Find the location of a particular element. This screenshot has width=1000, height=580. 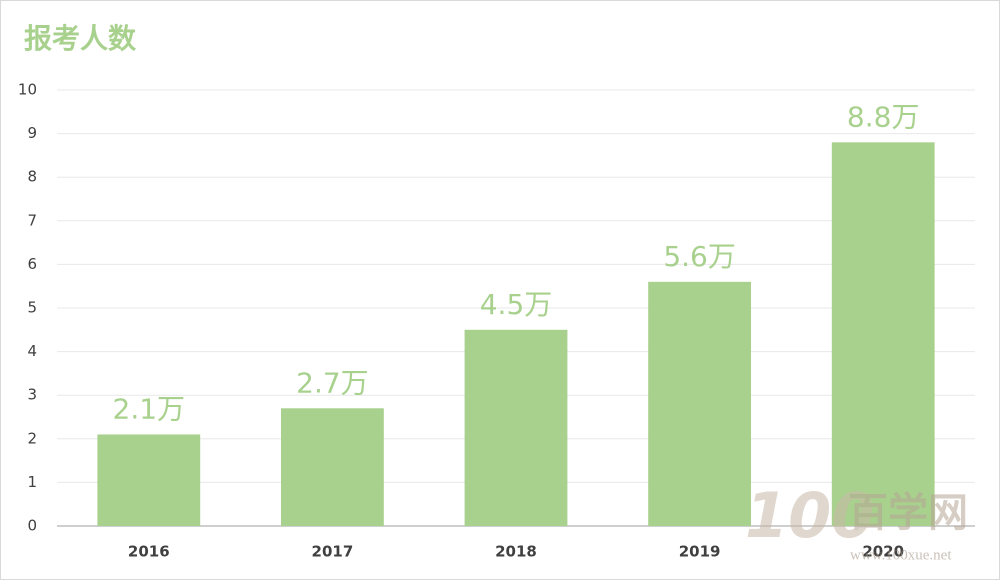

x-tick-label: 2019 is located at coordinates (700, 552).